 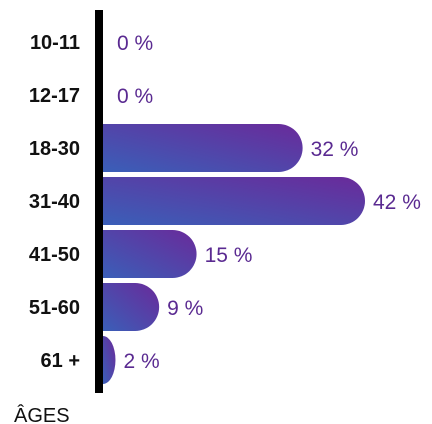 I want to click on category-label: 31-40, so click(x=54, y=202).